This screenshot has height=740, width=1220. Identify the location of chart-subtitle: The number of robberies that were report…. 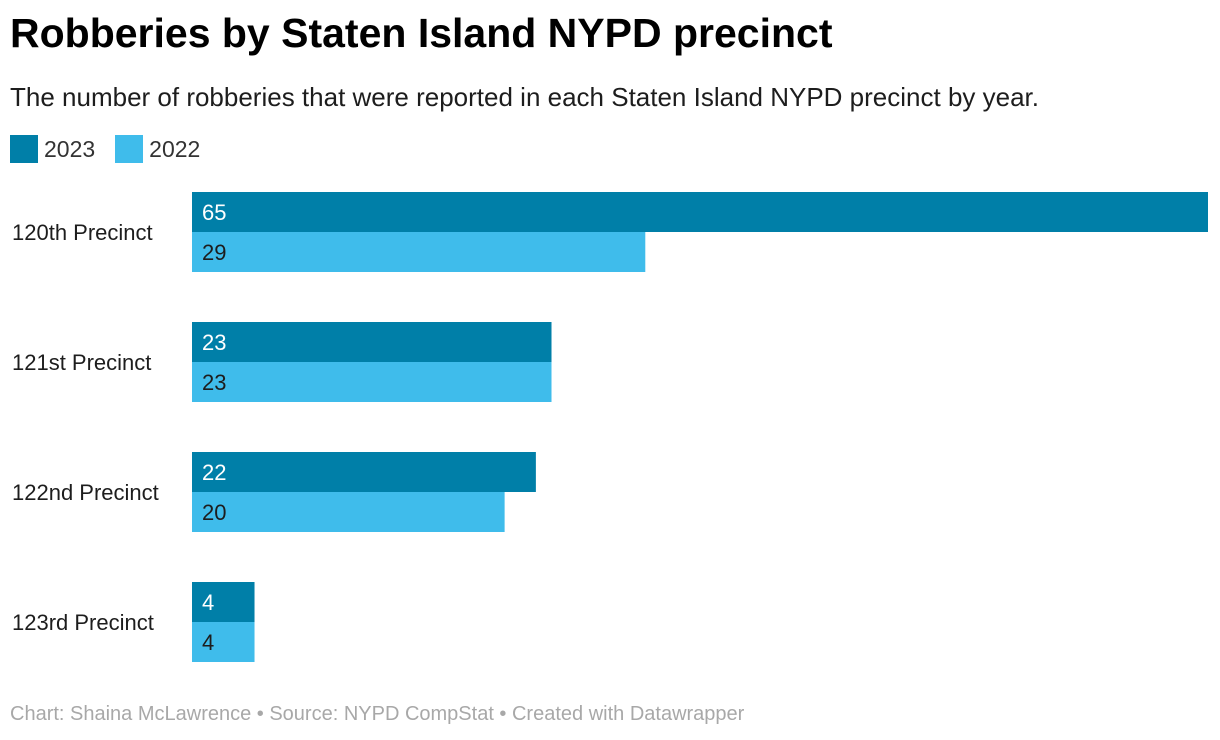
(524, 97).